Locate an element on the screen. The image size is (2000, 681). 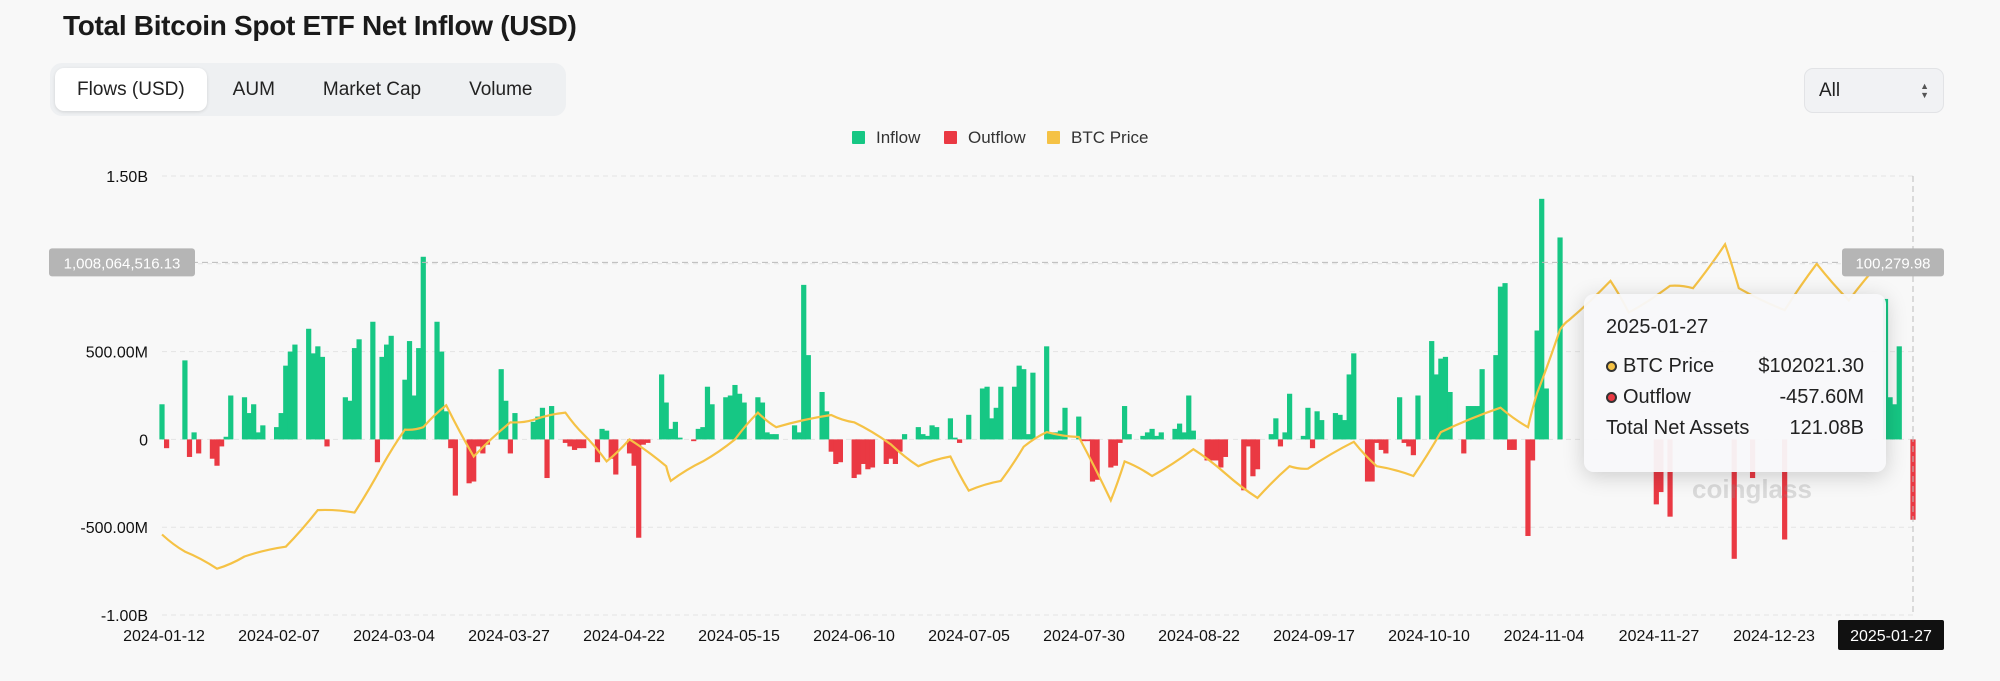
x-tick-label: 2024-07-30 is located at coordinates (1084, 636).